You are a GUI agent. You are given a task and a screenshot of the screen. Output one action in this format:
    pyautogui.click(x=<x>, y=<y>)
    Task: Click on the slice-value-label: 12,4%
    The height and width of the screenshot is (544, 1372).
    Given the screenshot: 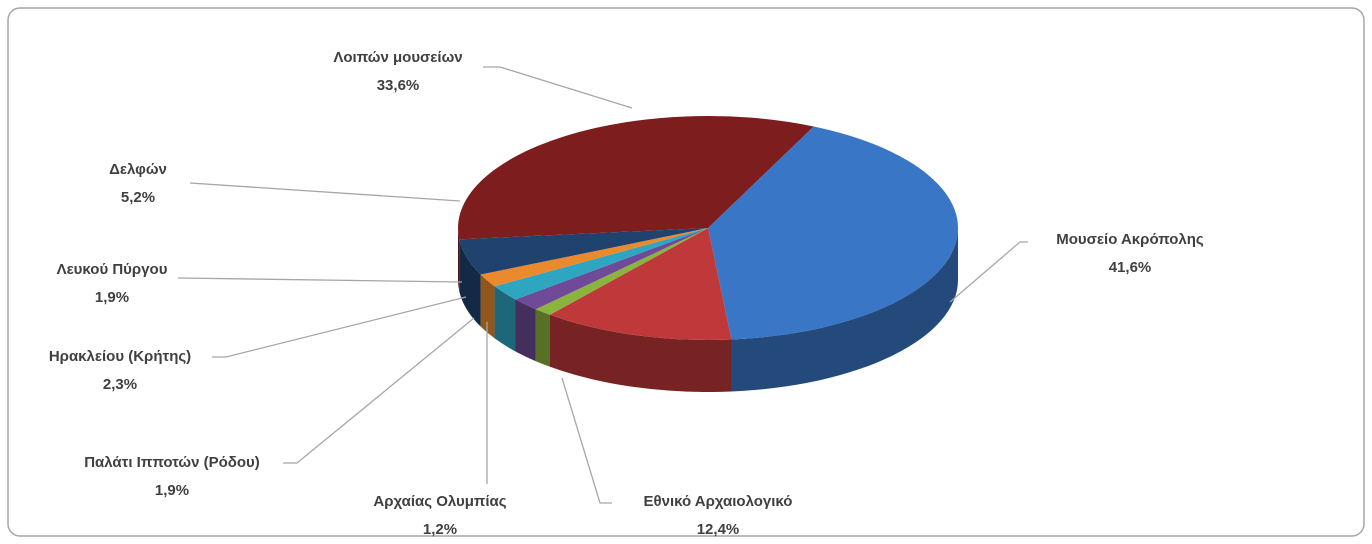 What is the action you would take?
    pyautogui.click(x=718, y=529)
    